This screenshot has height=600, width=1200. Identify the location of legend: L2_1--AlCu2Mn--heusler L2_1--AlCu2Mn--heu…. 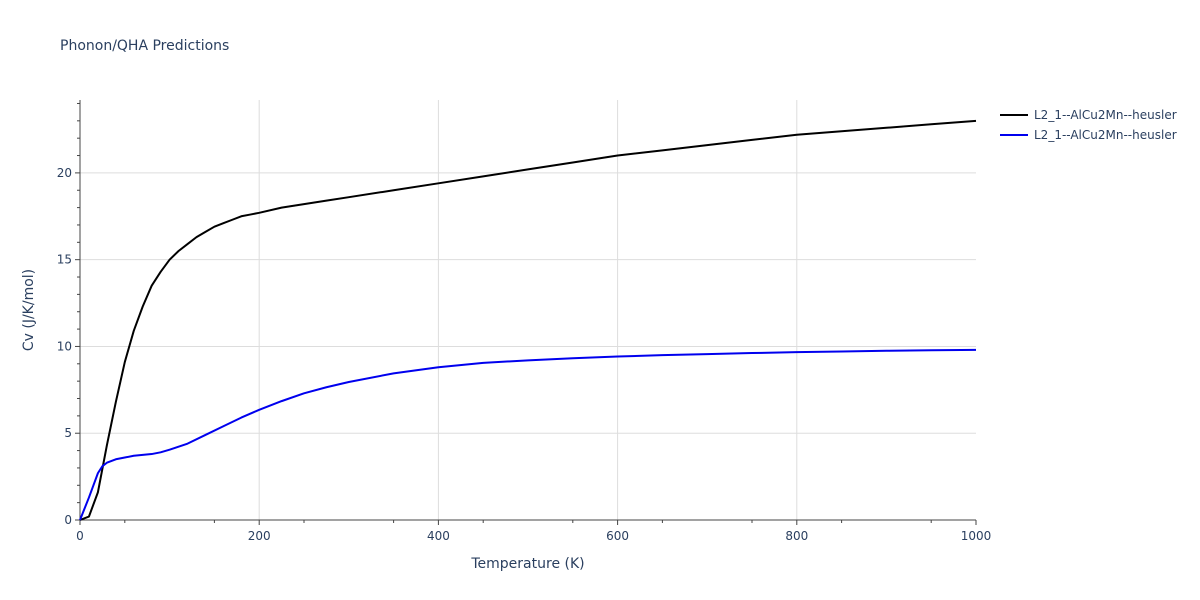
(1088, 125).